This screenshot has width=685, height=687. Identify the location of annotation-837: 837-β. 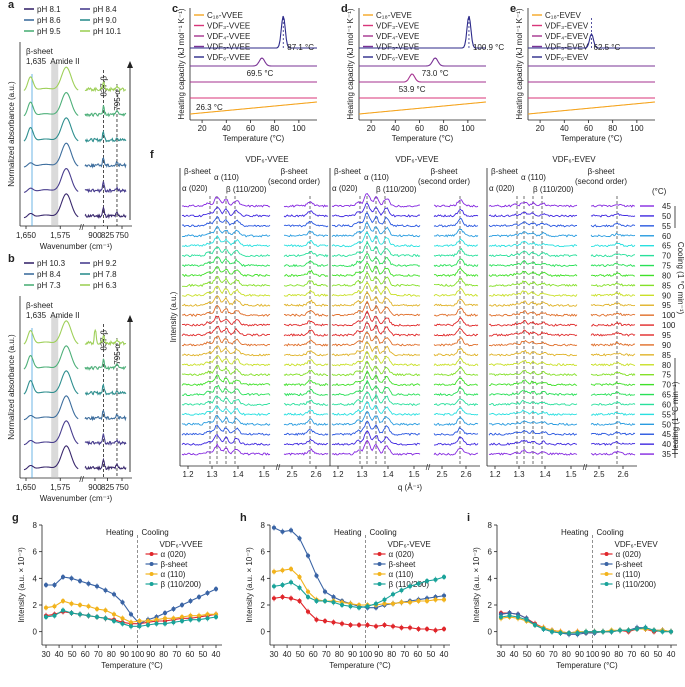
(103, 340).